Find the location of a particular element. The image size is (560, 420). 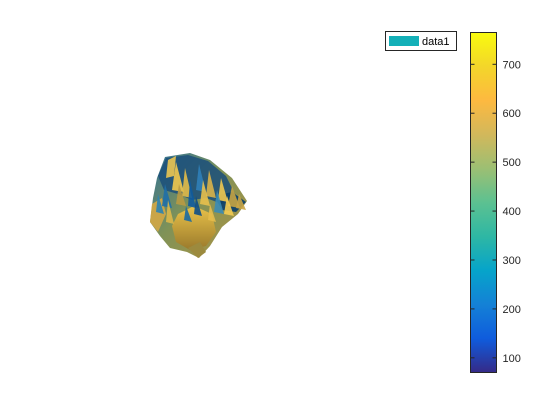

legend: data1 is located at coordinates (421, 41).